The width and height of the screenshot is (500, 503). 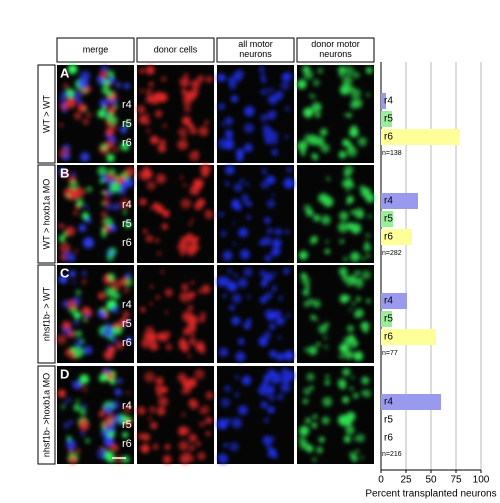 What do you see at coordinates (388, 319) in the screenshot?
I see `bar-label: r5` at bounding box center [388, 319].